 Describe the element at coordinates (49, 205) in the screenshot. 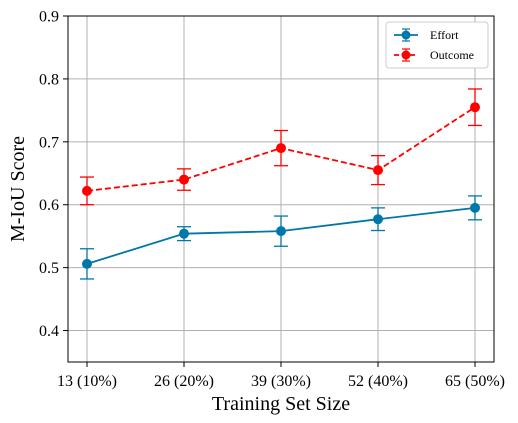

I see `y-tick-label: 0.6` at that location.